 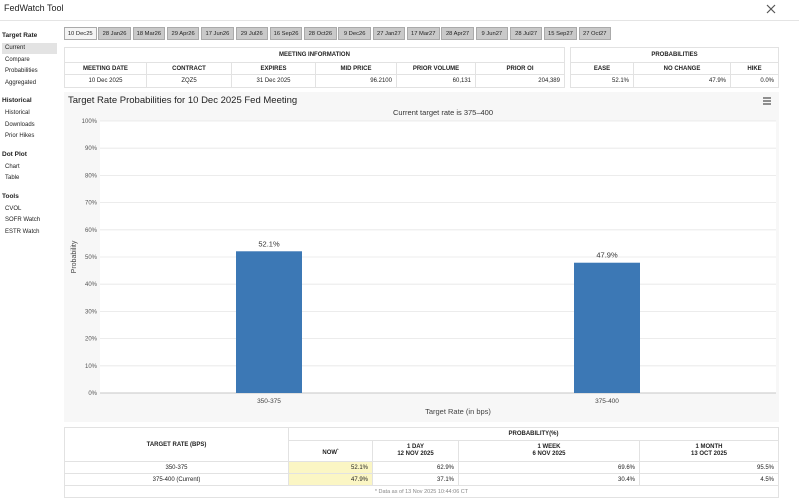 I want to click on sidebar-item: Prior Hikes, so click(x=20, y=136).